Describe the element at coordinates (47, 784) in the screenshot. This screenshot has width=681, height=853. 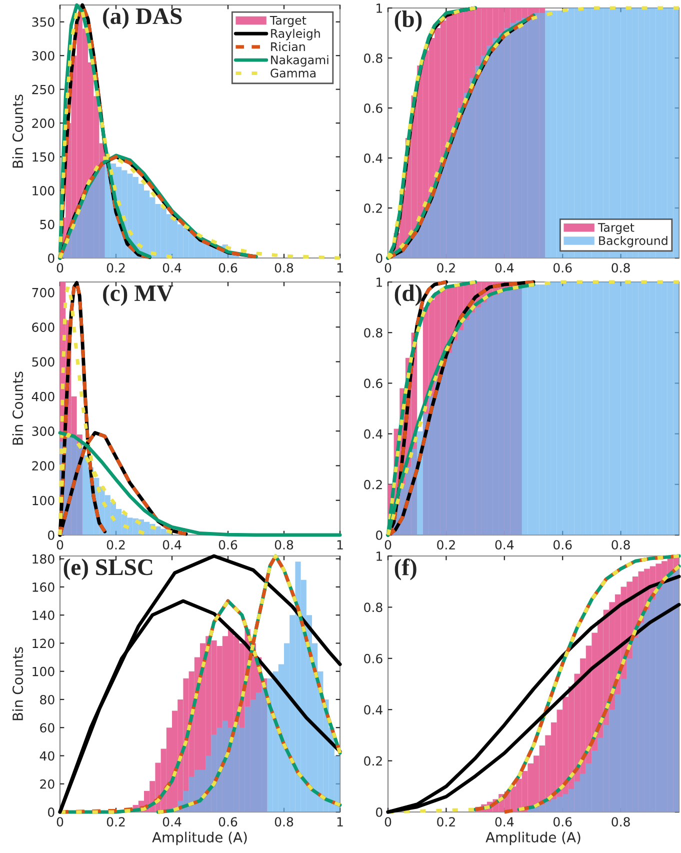
I see `y-tick-label: 20` at that location.